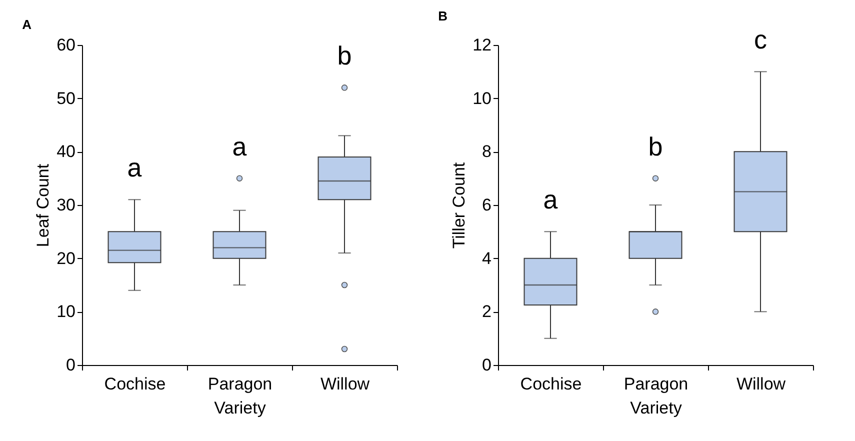 Image resolution: width=855 pixels, height=441 pixels. Describe the element at coordinates (43, 206) in the screenshot. I see `y-axis-title: Leaf Count` at that location.